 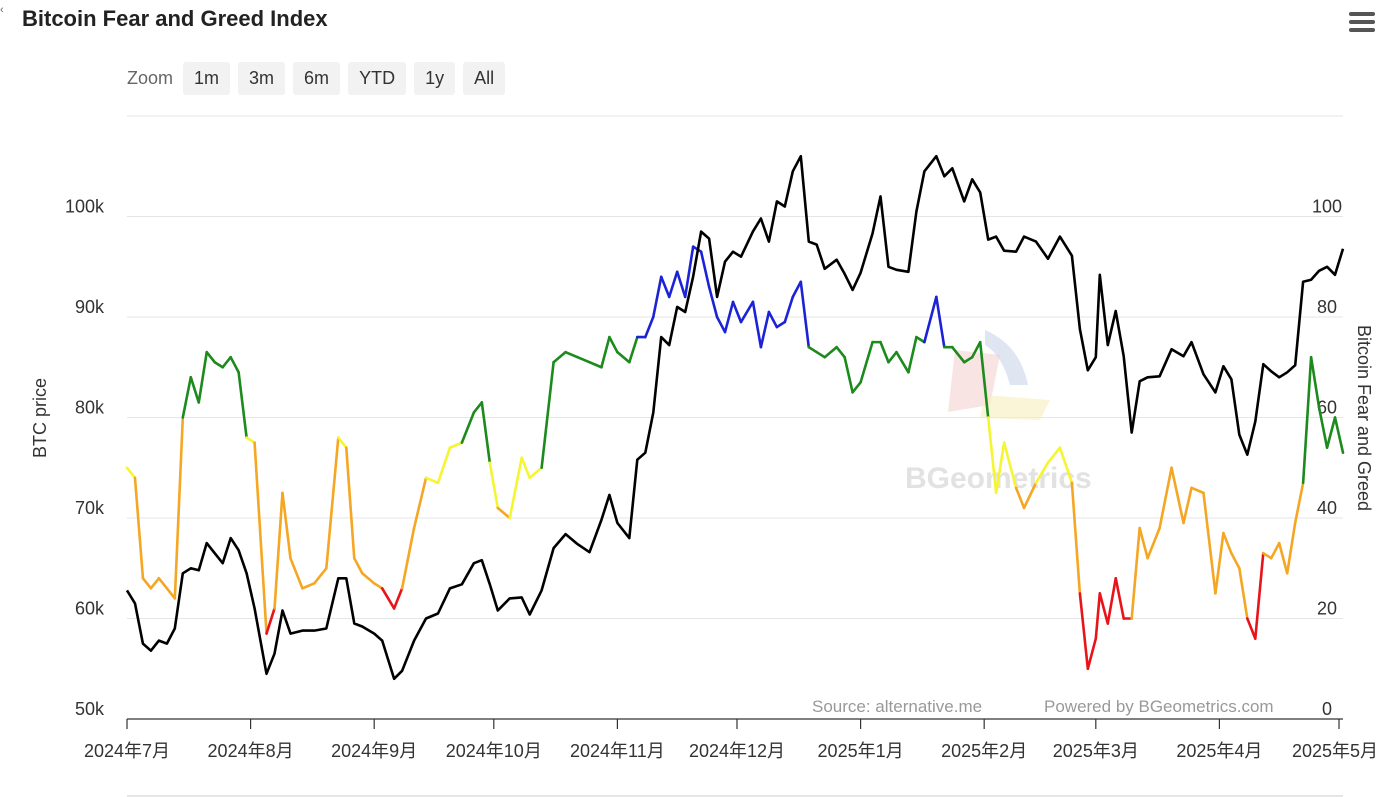 I want to click on powered-by-credit: Powered by BGeometrics.com, so click(x=1159, y=706).